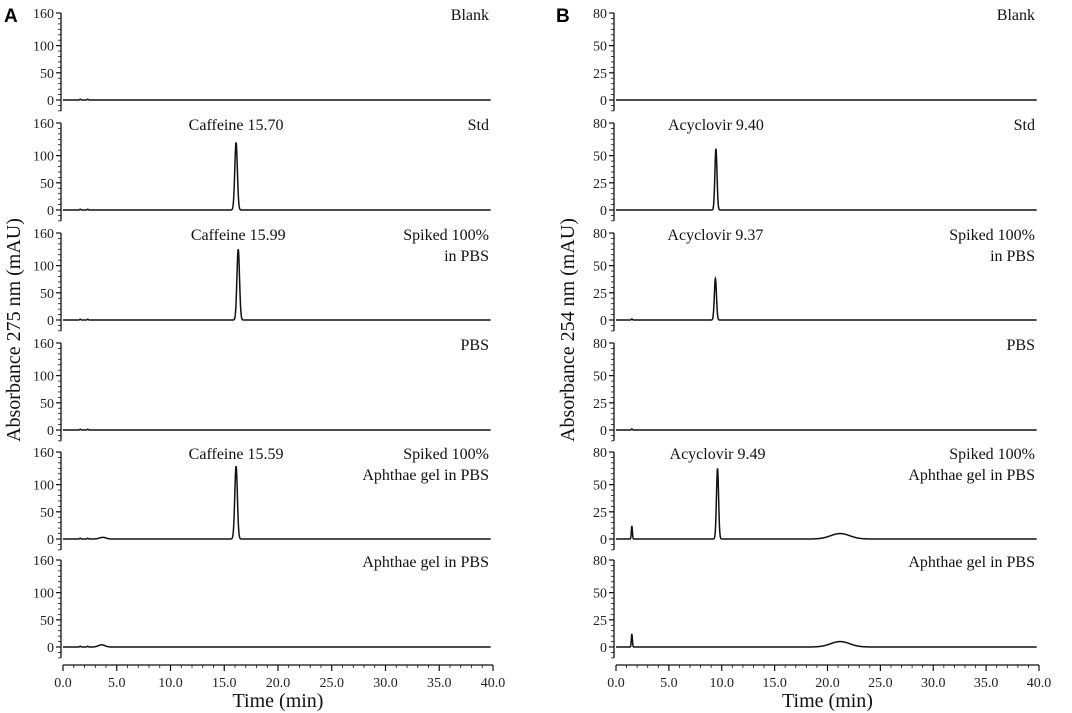  What do you see at coordinates (718, 454) in the screenshot?
I see `peak-label: Acyclovir 9.49` at bounding box center [718, 454].